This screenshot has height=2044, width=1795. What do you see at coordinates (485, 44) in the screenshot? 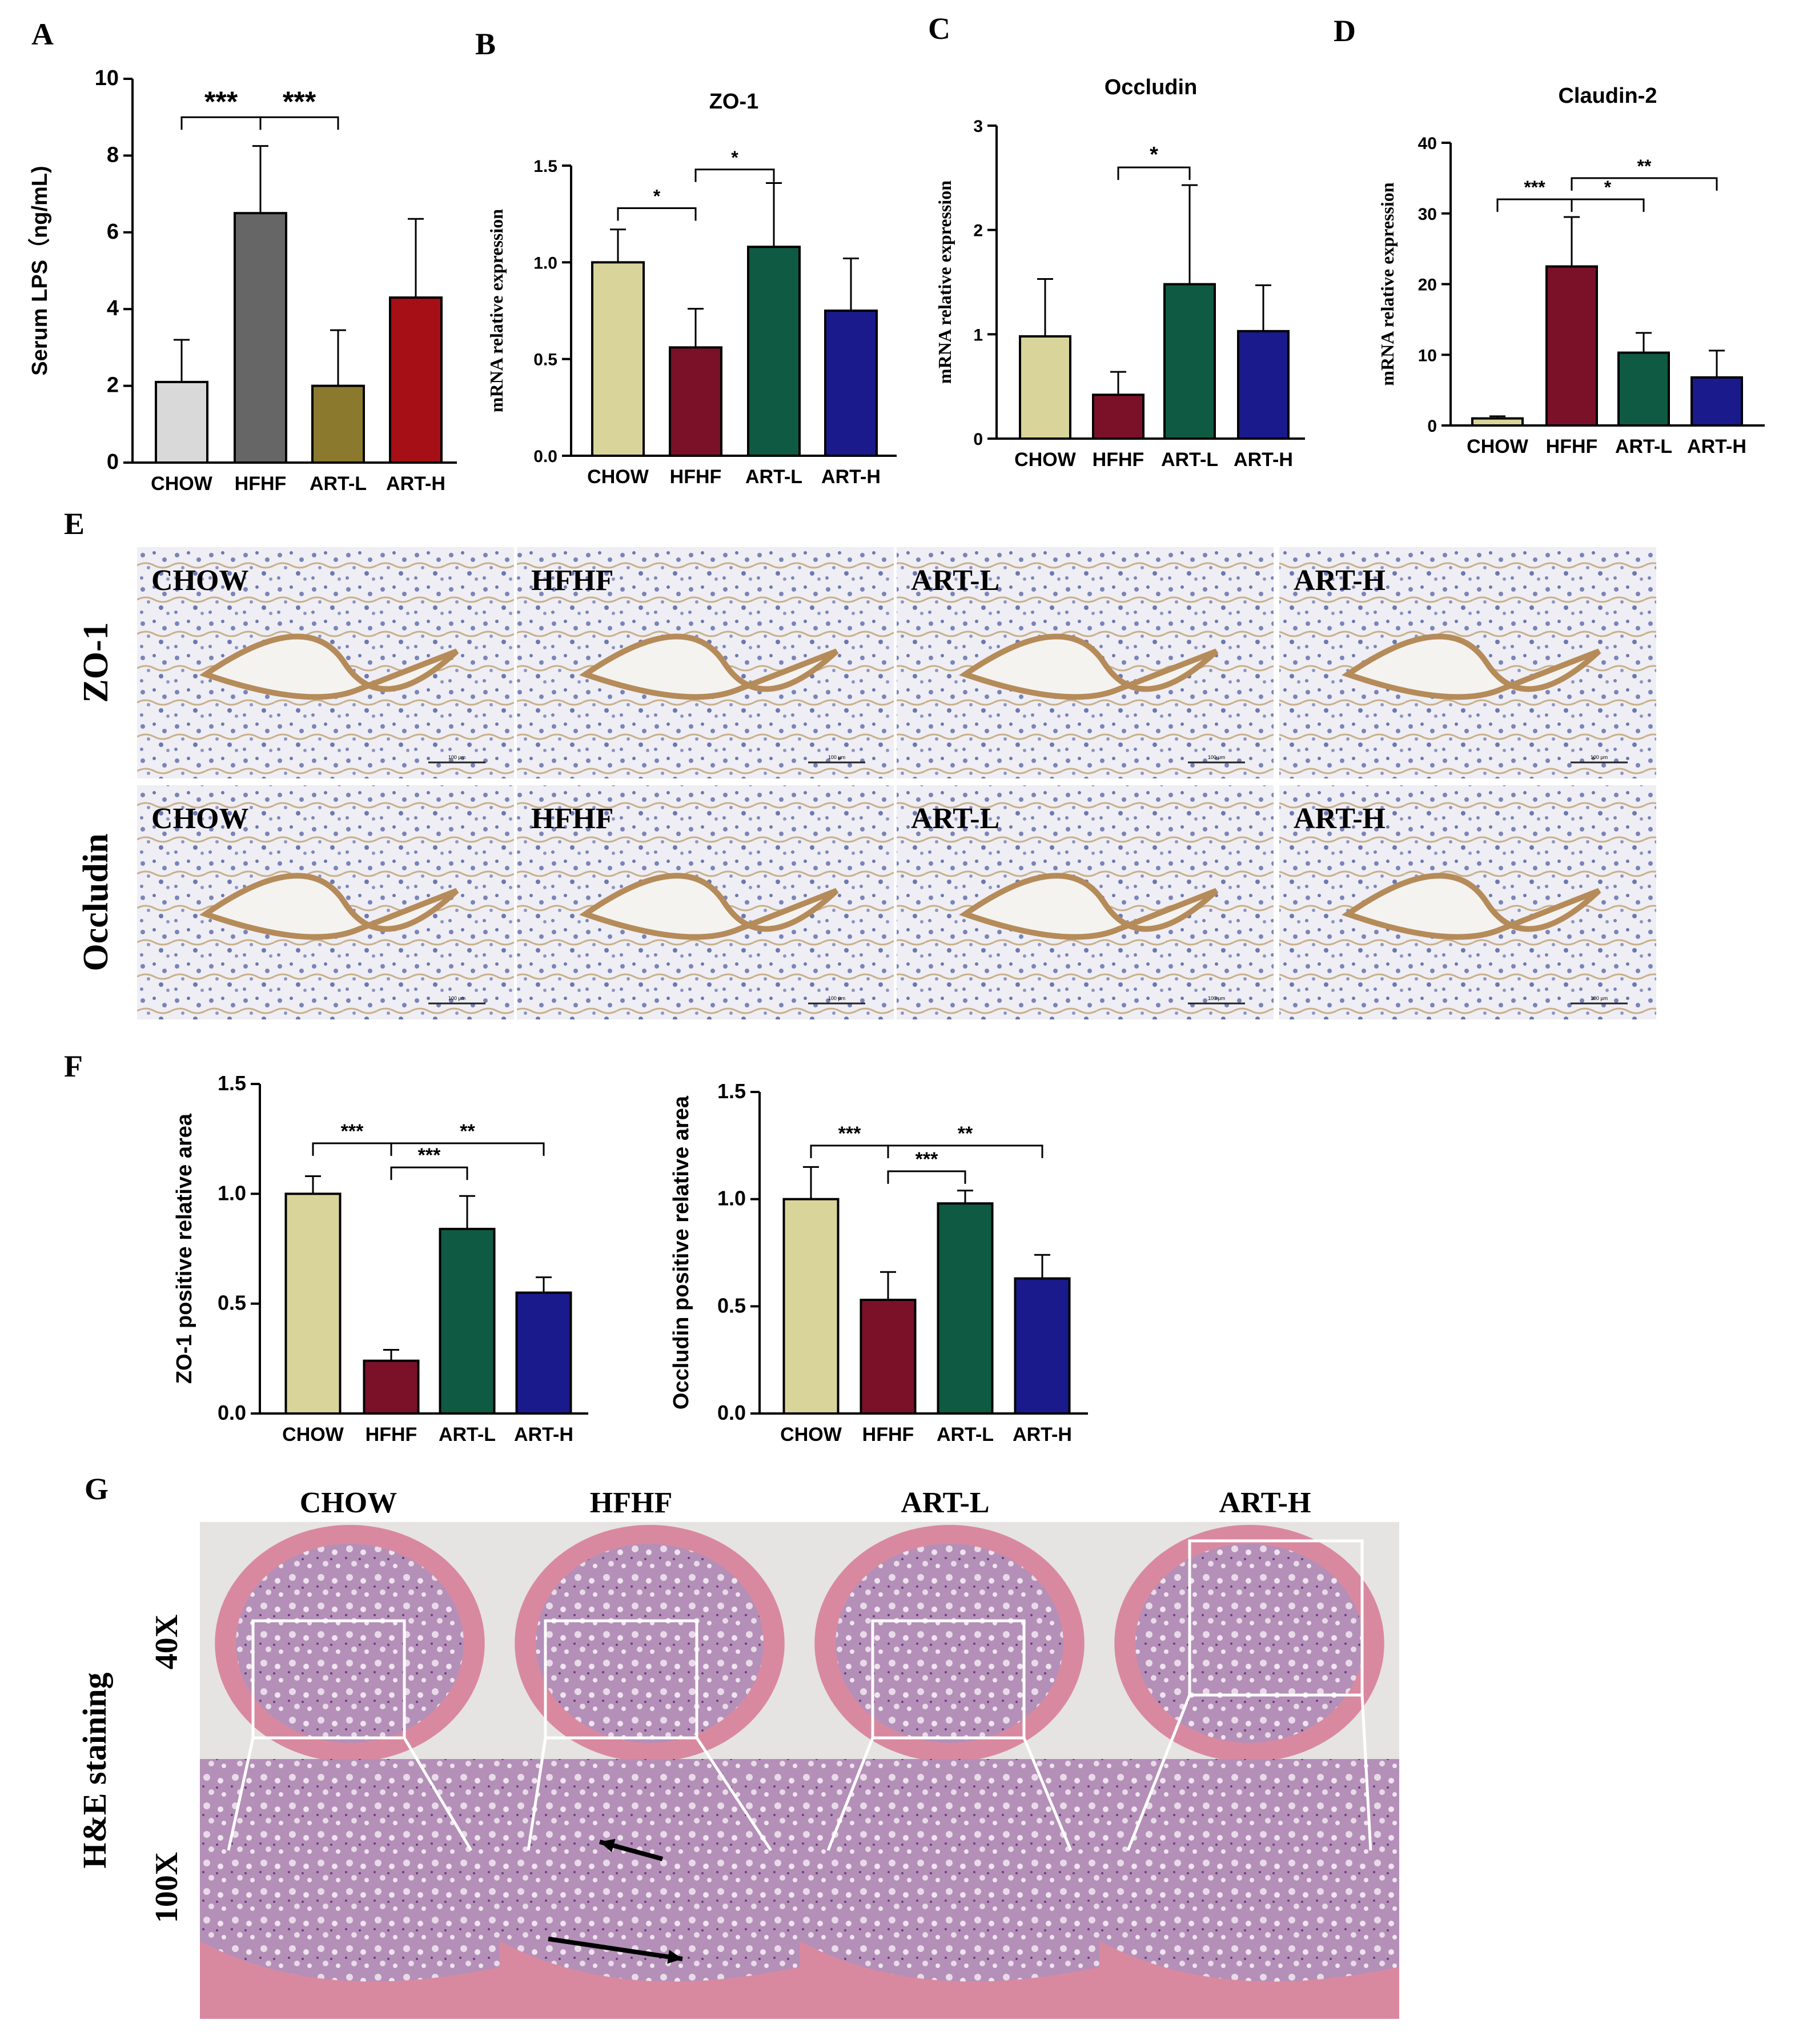
I see `panel-label-b: B` at bounding box center [485, 44].